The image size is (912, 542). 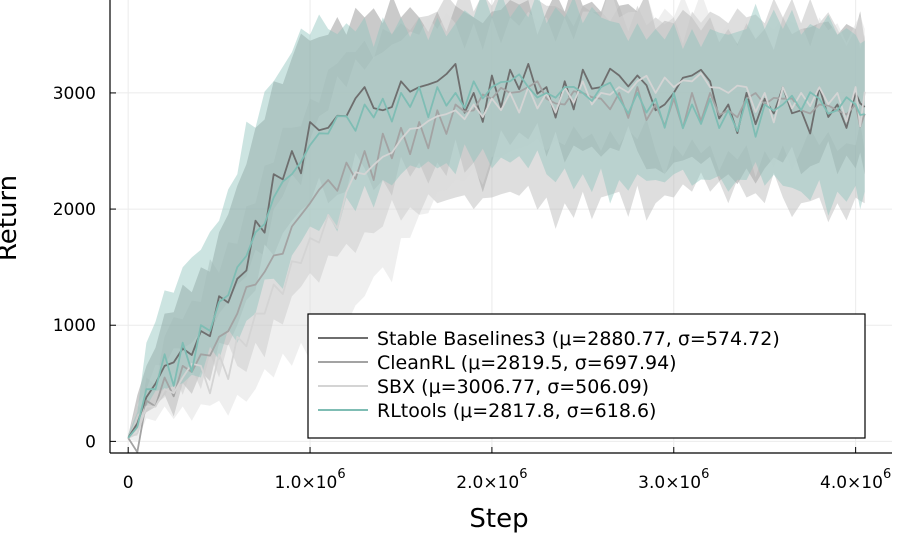 I want to click on x-tick-label-0: 0, so click(x=128, y=483).